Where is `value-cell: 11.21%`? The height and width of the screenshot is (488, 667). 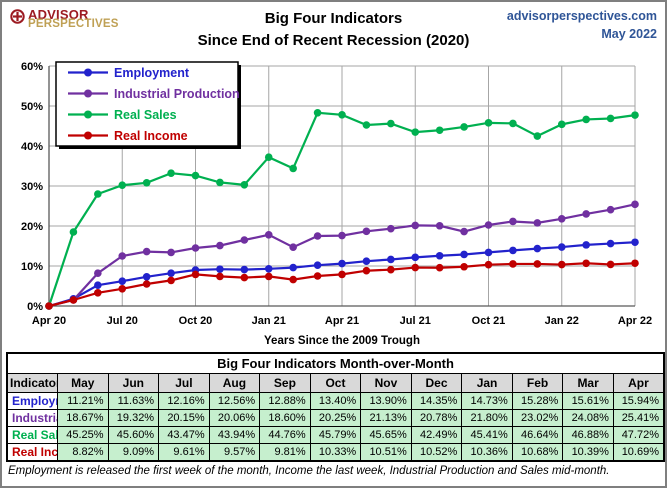
value-cell: 11.21% is located at coordinates (83, 401).